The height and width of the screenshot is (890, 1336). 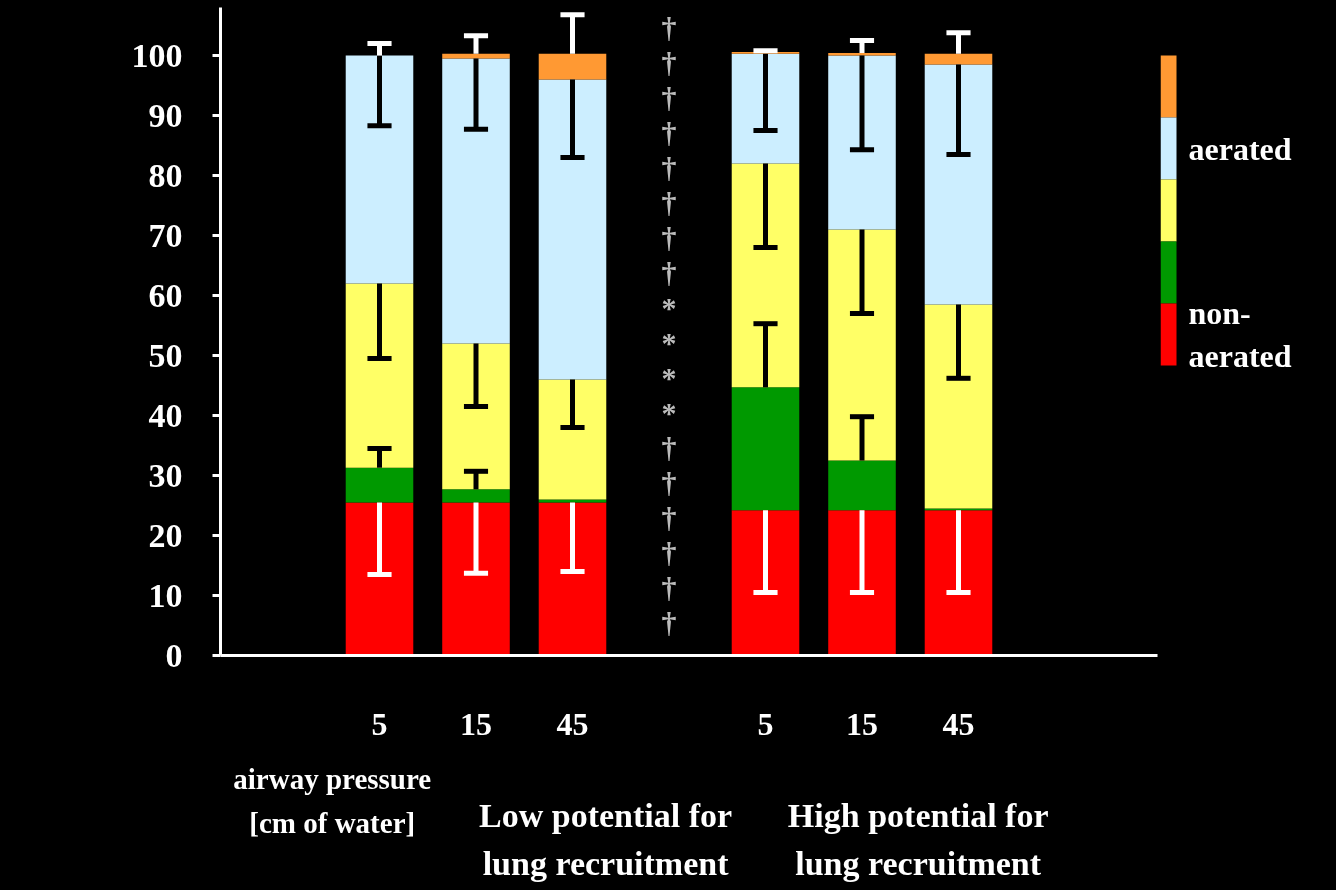 I want to click on y-tick-label: 90, so click(x=165, y=115).